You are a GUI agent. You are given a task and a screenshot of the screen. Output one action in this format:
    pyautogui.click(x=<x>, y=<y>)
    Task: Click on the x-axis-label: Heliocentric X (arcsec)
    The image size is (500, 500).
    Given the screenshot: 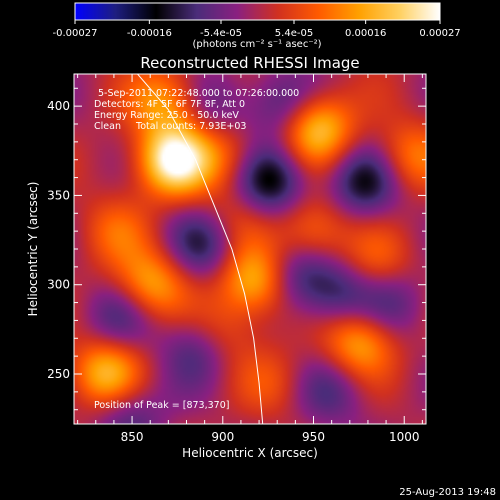 What is the action you would take?
    pyautogui.click(x=250, y=453)
    